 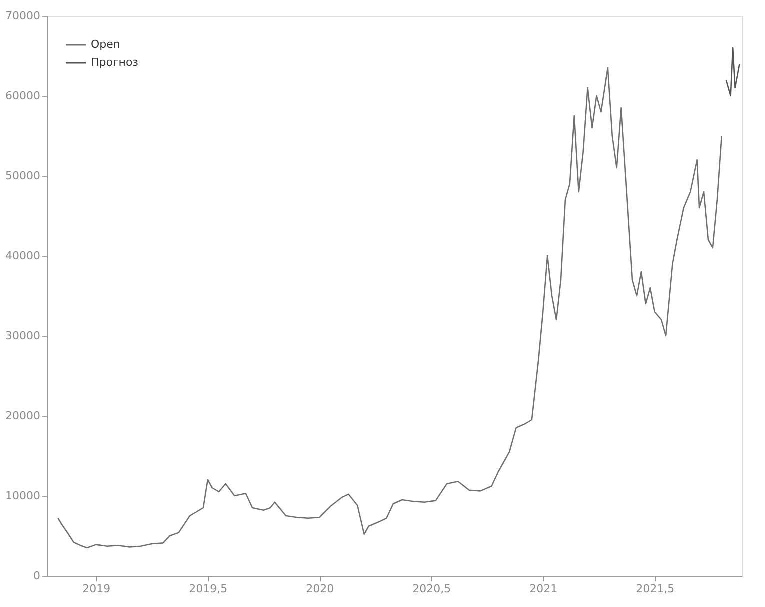 What do you see at coordinates (23, 16) in the screenshot?
I see `y-tick-label: 70000` at bounding box center [23, 16].